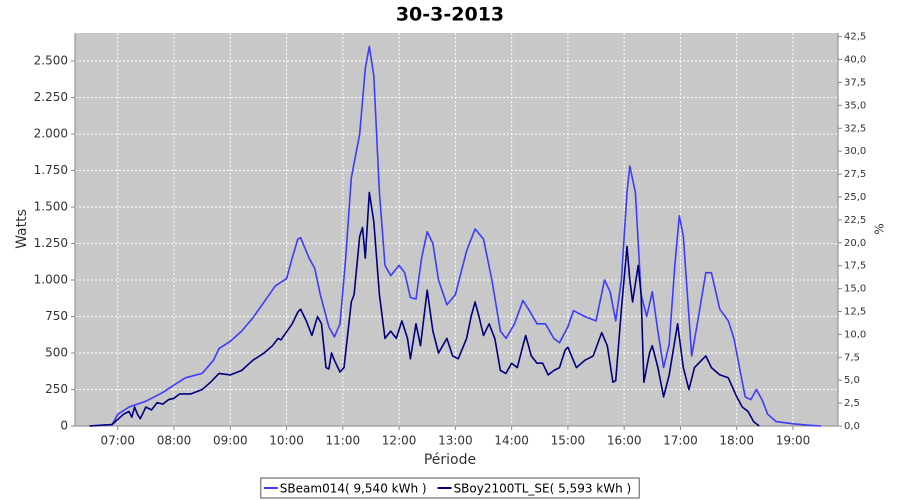 Image resolution: width=900 pixels, height=500 pixels. I want to click on x-tick-label: 08:00, so click(174, 441).